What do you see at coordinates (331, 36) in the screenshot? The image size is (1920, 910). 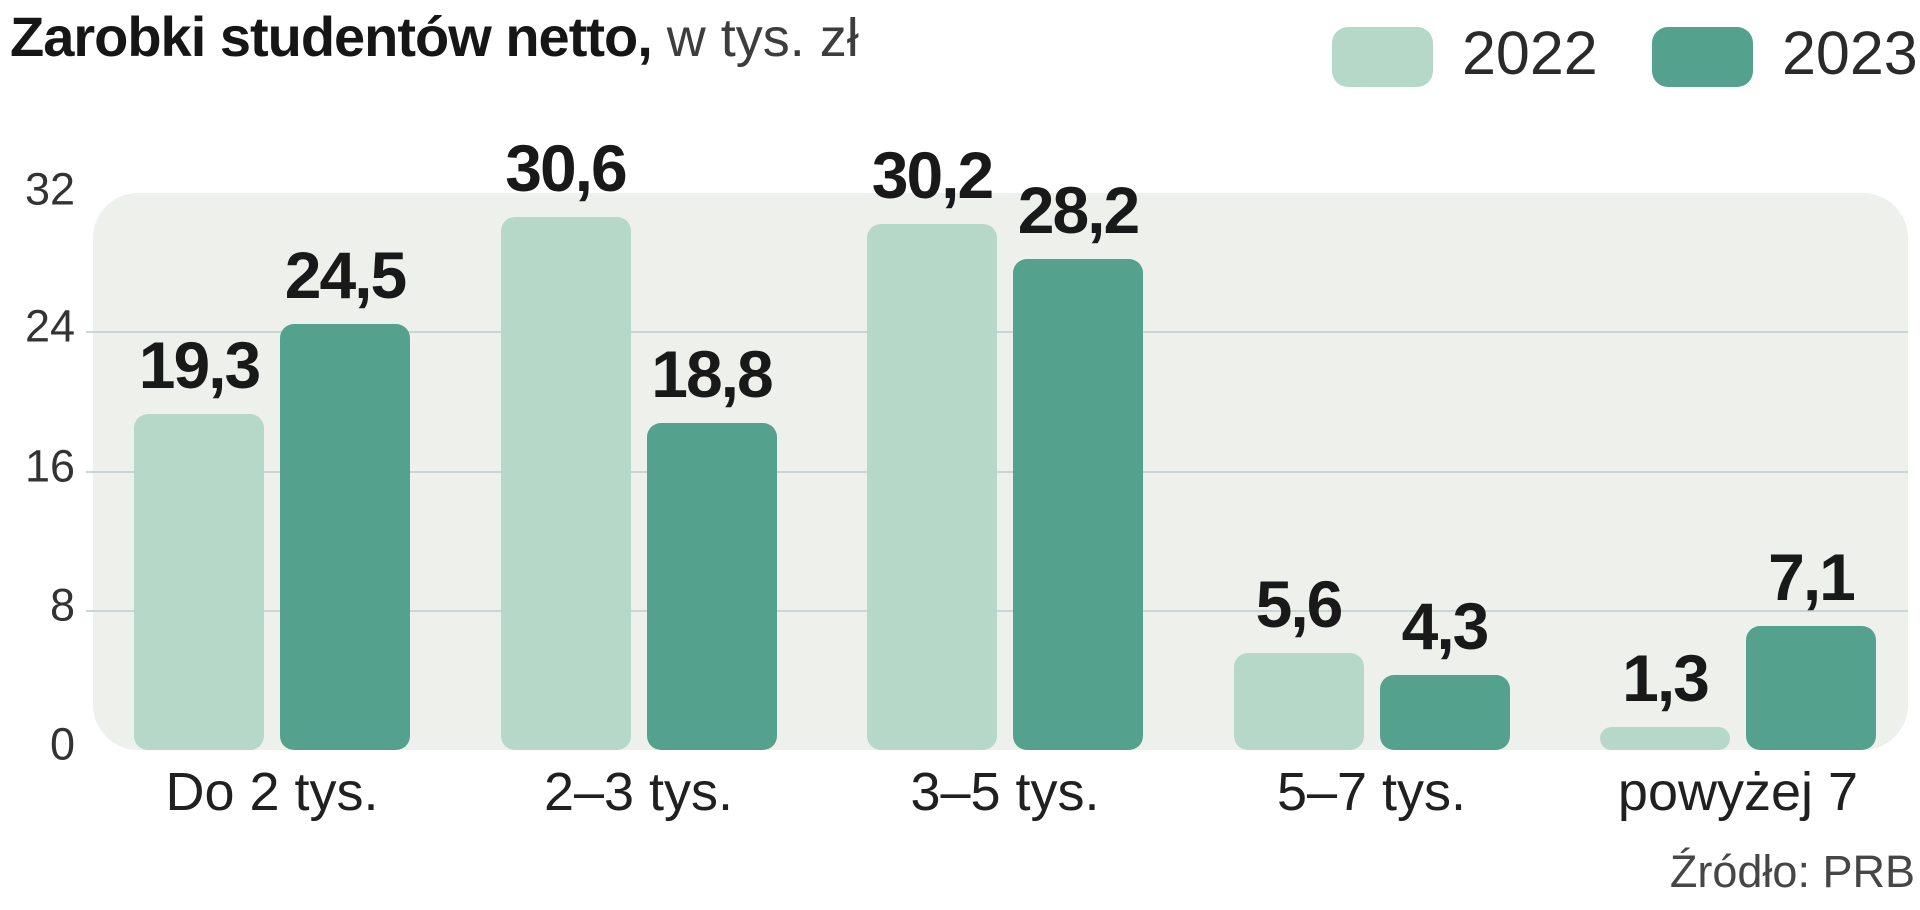 I see `chart-title-bold: Zarobki studentów netto,` at bounding box center [331, 36].